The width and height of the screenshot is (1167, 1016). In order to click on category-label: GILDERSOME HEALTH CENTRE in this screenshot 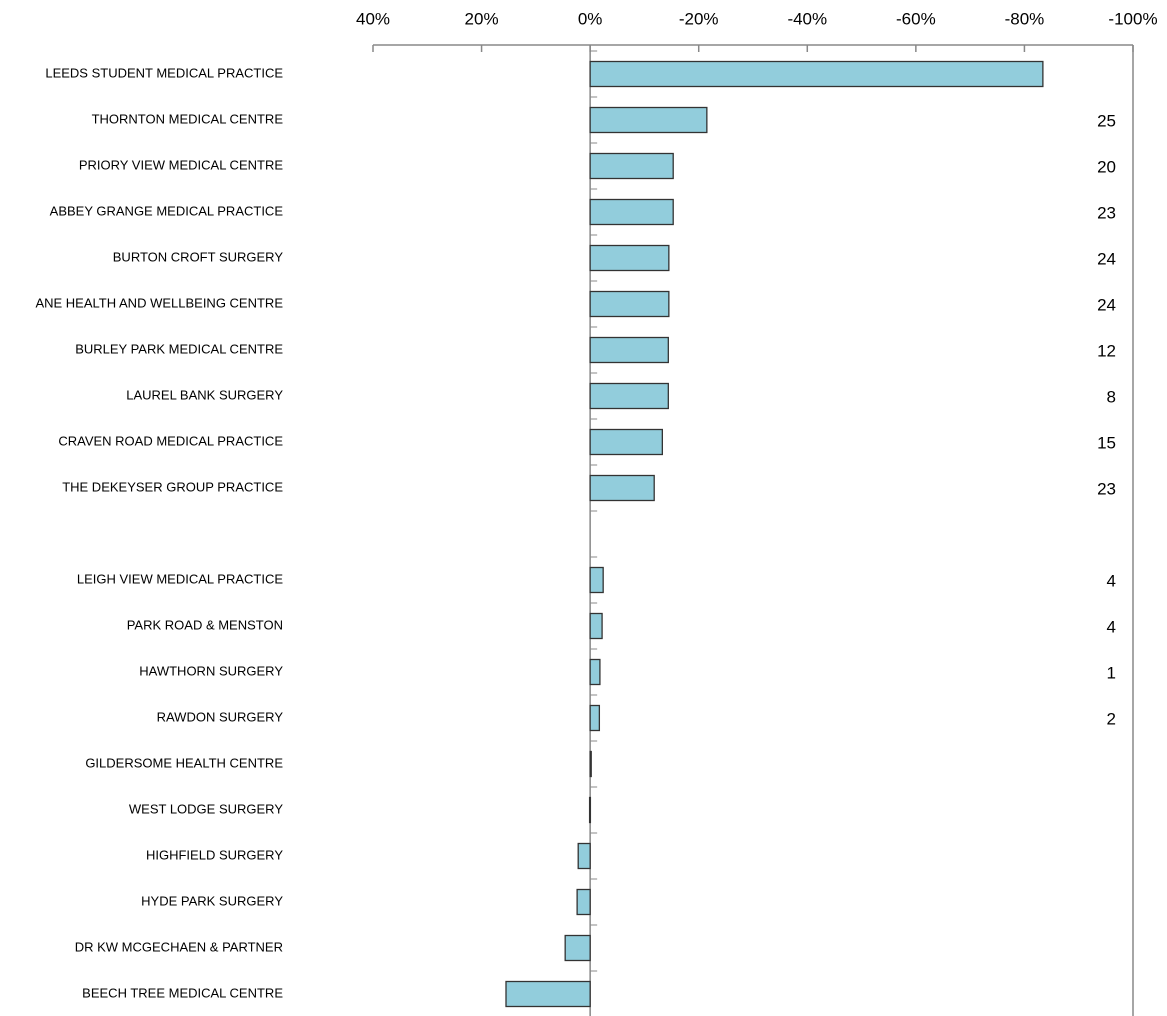, I will do `click(184, 762)`.